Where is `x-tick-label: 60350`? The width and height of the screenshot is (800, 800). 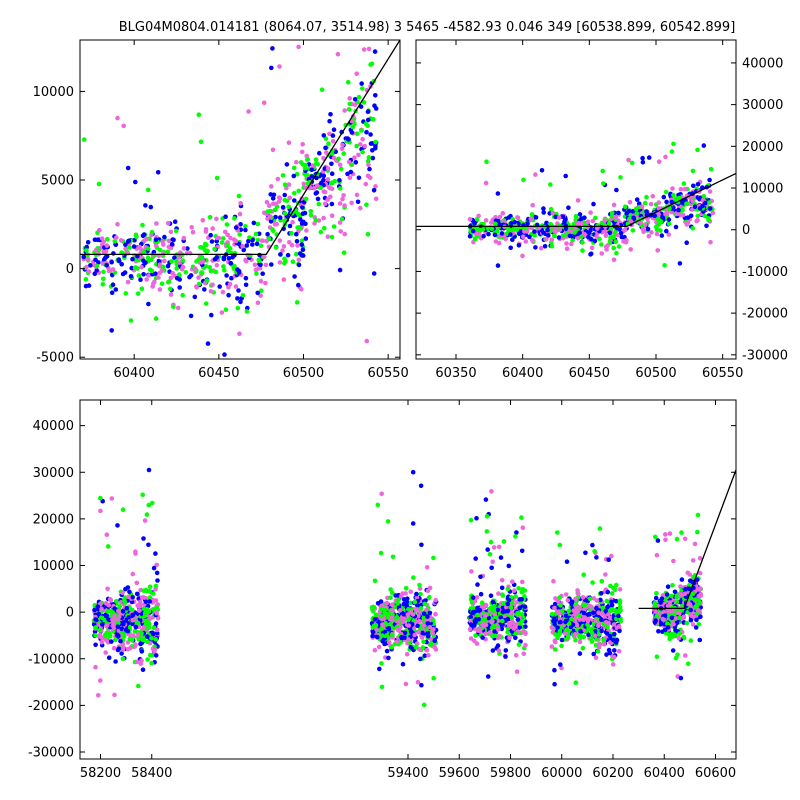
x-tick-label: 60350 is located at coordinates (455, 373).